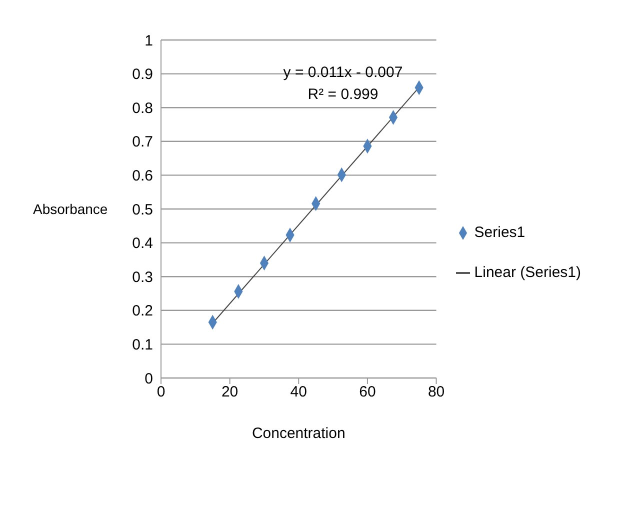 This screenshot has width=619, height=506. Describe the element at coordinates (436, 392) in the screenshot. I see `x-tick-label: 80` at that location.